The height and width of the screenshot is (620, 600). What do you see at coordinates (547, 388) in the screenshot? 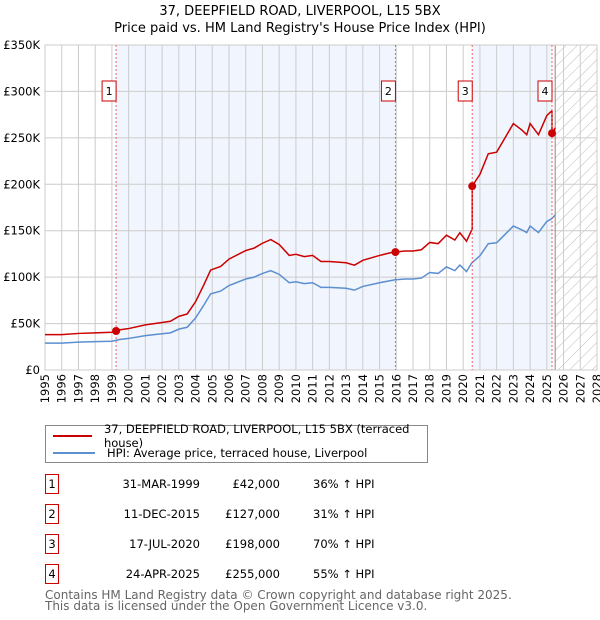
I see `x-tick-label: 2025` at bounding box center [547, 388].